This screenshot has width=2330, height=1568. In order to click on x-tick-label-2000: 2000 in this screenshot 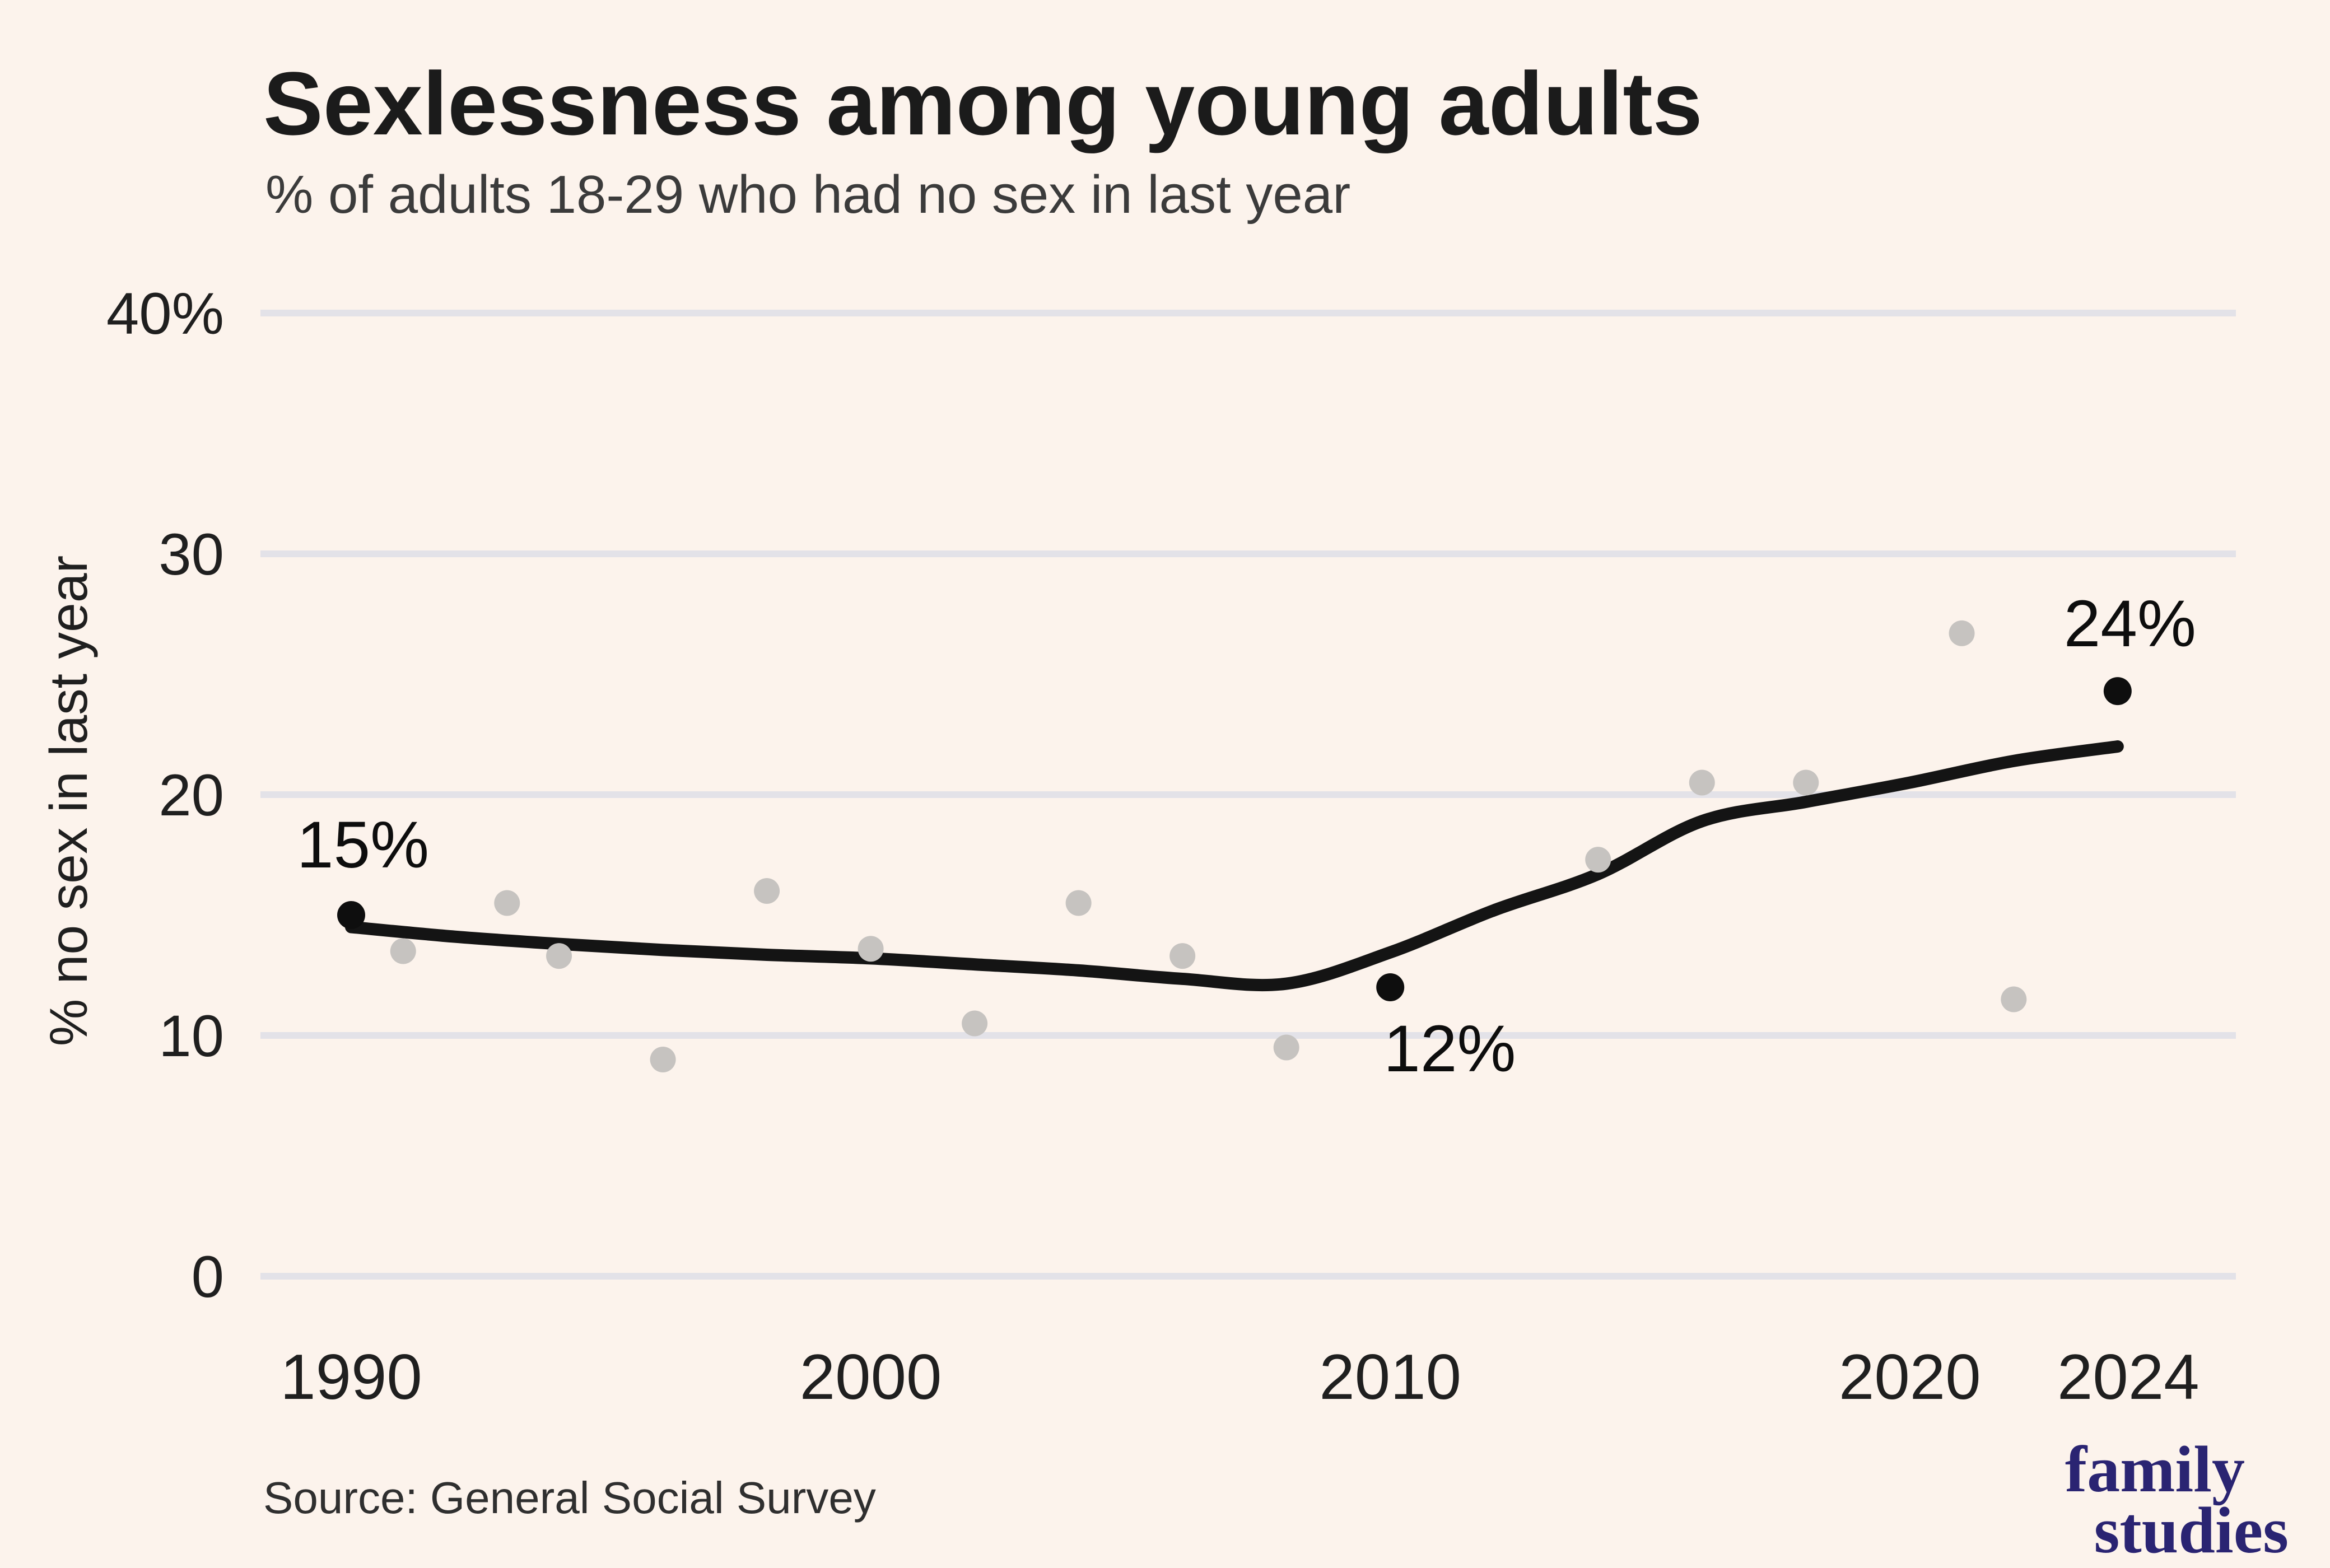, I will do `click(871, 1378)`.